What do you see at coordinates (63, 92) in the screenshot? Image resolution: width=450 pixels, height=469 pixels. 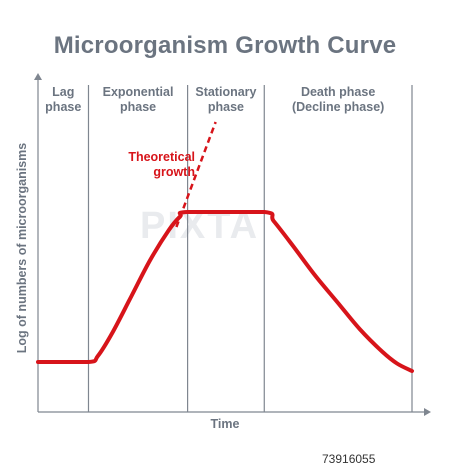 I see `phase-label-0-0: Lag` at bounding box center [63, 92].